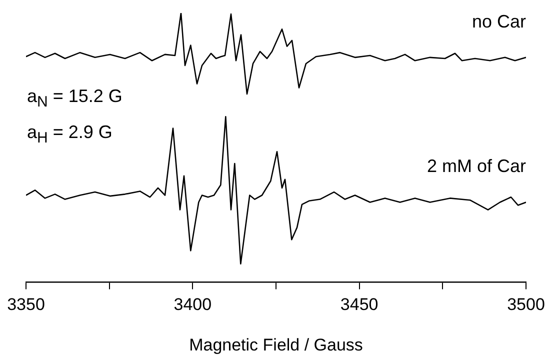 The height and width of the screenshot is (360, 551). What do you see at coordinates (359, 304) in the screenshot?
I see `x-tick-label: 3450` at bounding box center [359, 304].